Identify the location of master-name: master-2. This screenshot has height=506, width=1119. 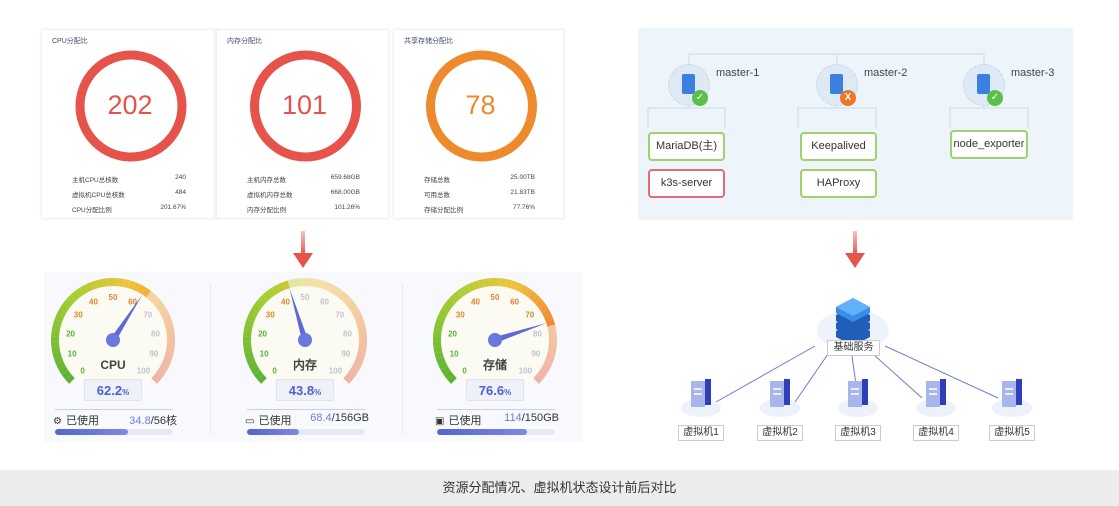
(886, 73).